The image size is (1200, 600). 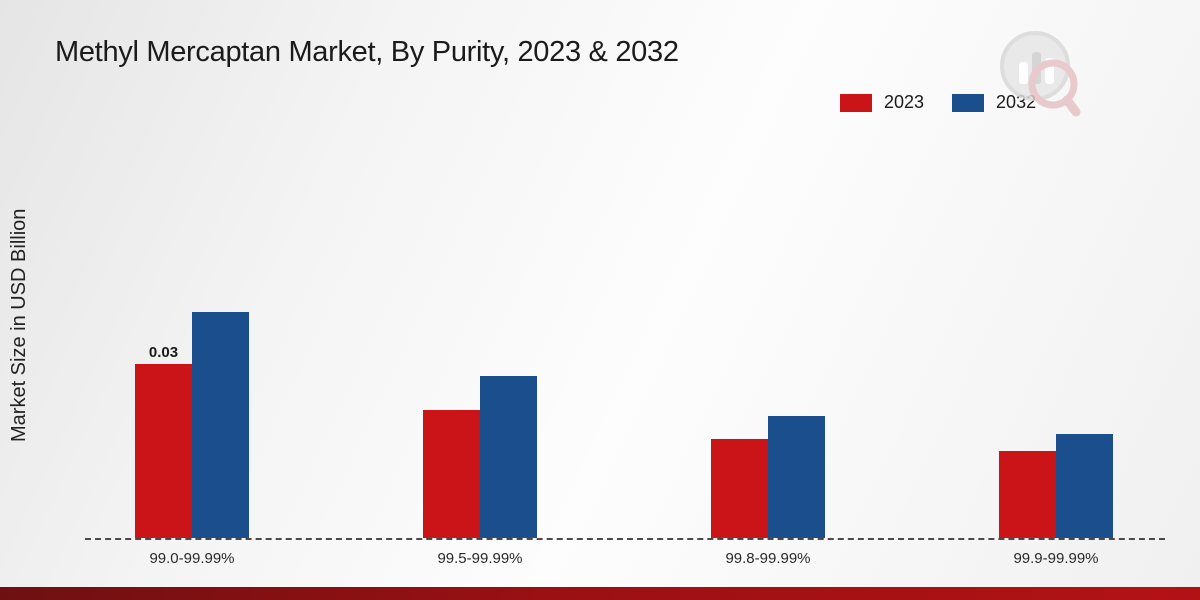 What do you see at coordinates (882, 102) in the screenshot?
I see `legend-item-2023: 2023` at bounding box center [882, 102].